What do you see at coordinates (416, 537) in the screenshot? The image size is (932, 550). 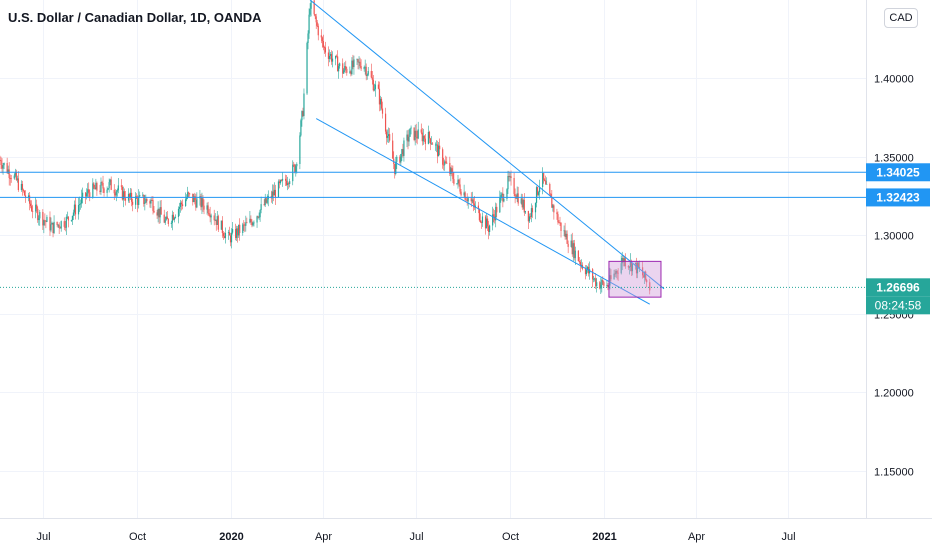 I see `time-tick-label: Jul` at bounding box center [416, 537].